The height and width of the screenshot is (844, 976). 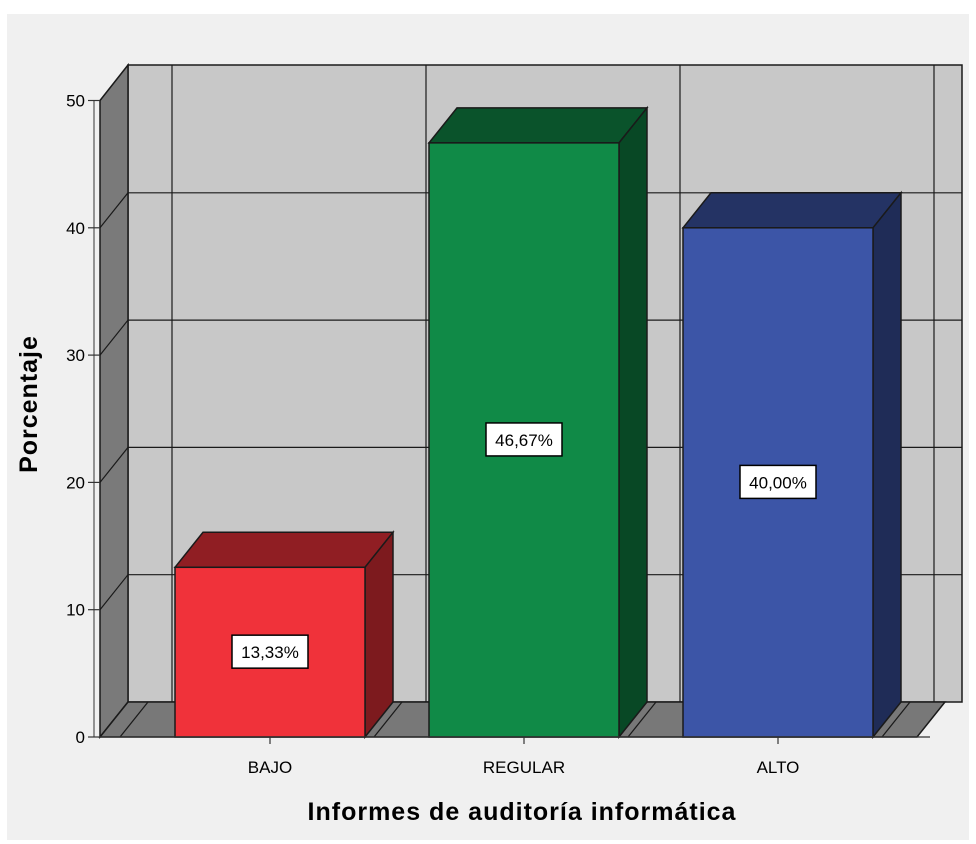 What do you see at coordinates (29, 404) in the screenshot?
I see `y-axis-title: Porcentaje` at bounding box center [29, 404].